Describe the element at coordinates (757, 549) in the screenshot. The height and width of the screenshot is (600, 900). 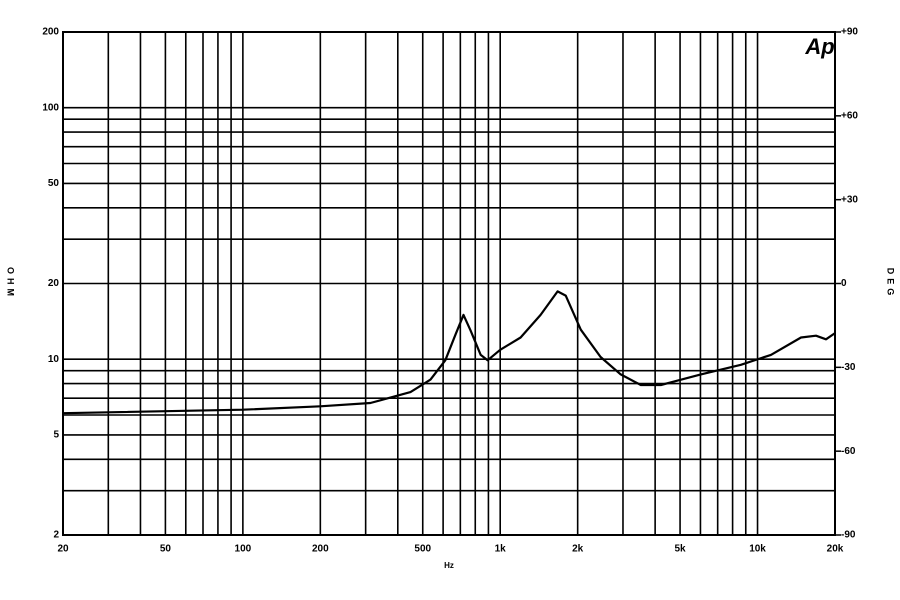
I see `x-tick-label: 10k` at that location.